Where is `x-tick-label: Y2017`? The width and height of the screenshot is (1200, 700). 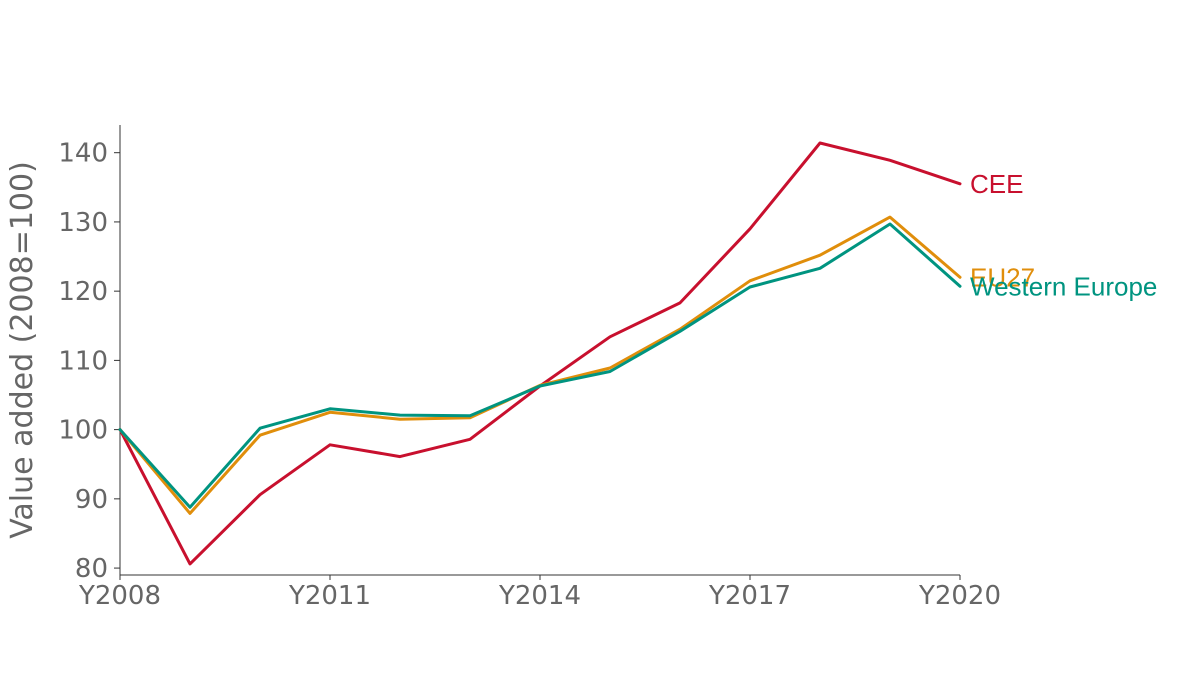 x-tick-label: Y2017 is located at coordinates (749, 596).